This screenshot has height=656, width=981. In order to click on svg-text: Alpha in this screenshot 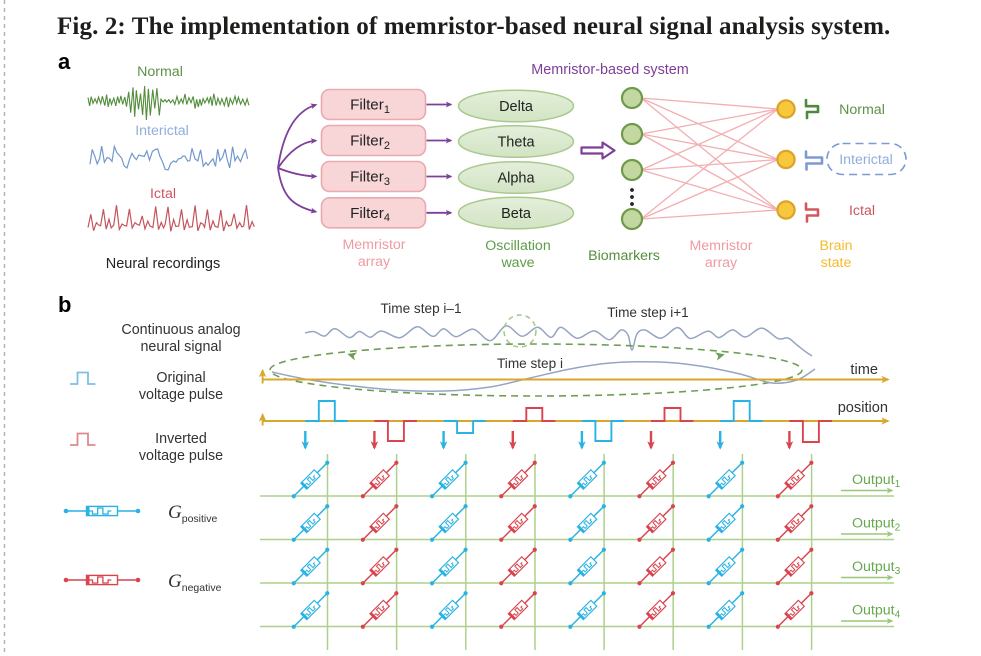, I will do `click(516, 179)`.